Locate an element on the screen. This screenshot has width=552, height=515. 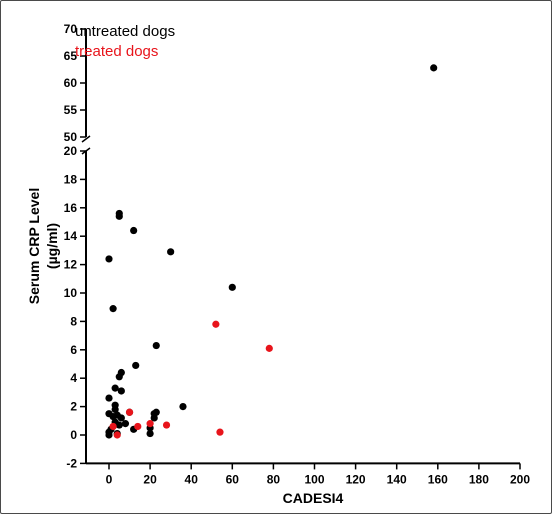
y-tick-label: 60 is located at coordinates (71, 83).